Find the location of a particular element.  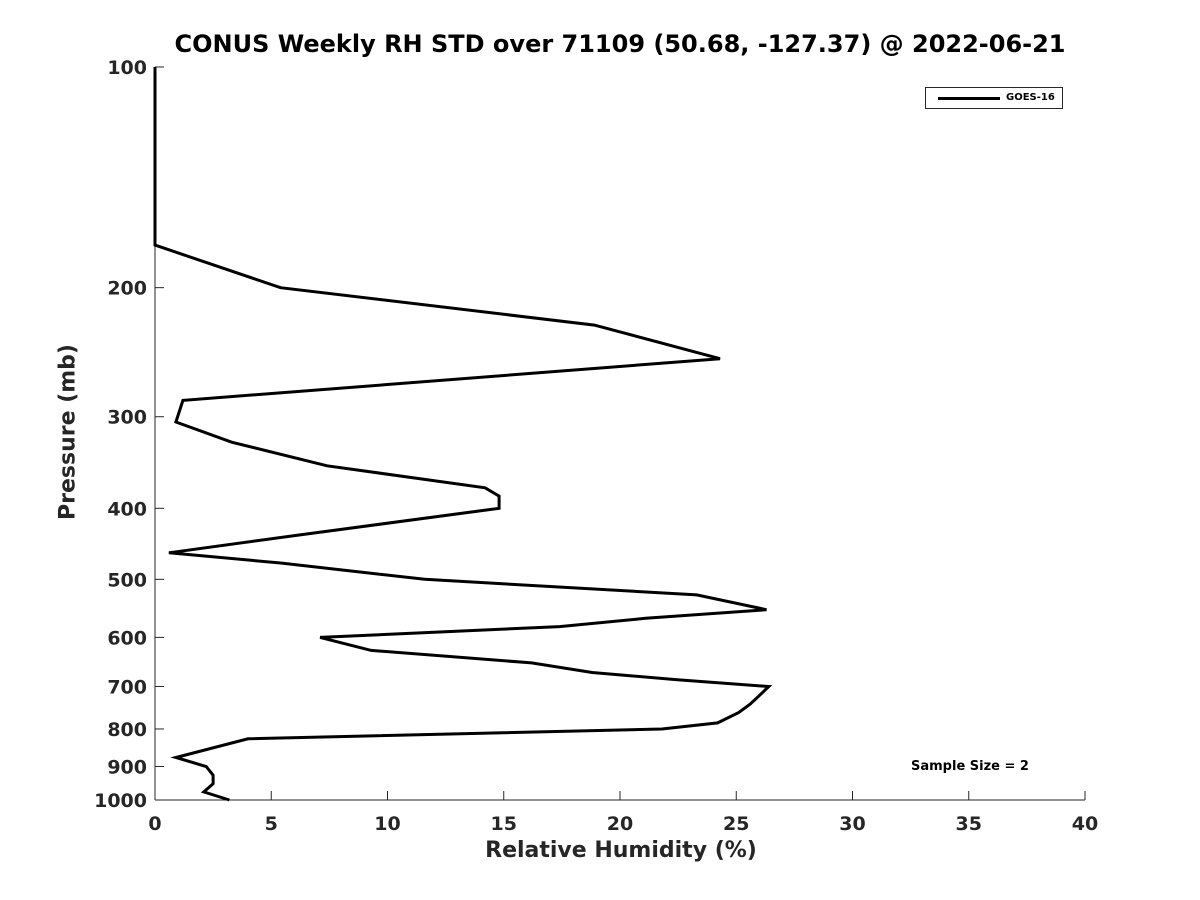

y-tick-label-500: 500 is located at coordinates (127, 580).